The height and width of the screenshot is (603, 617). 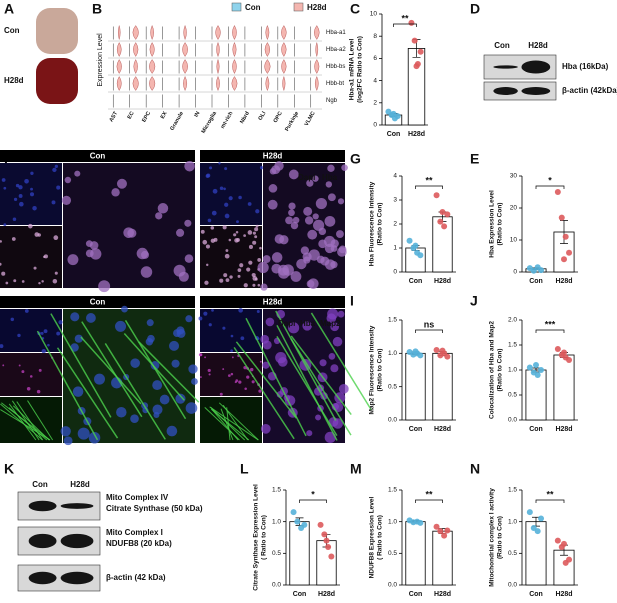 I want to click on y-tick-label: 1.5, so click(x=392, y=490).